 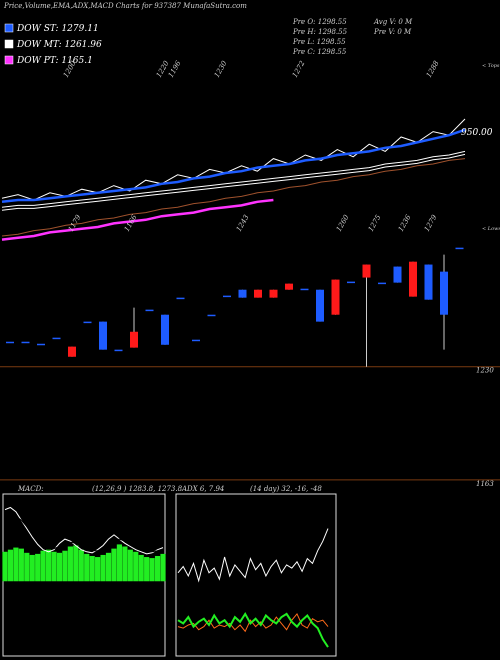 What do you see at coordinates (393, 22) in the screenshot?
I see `info-text: Avg V: 0 M` at bounding box center [393, 22].